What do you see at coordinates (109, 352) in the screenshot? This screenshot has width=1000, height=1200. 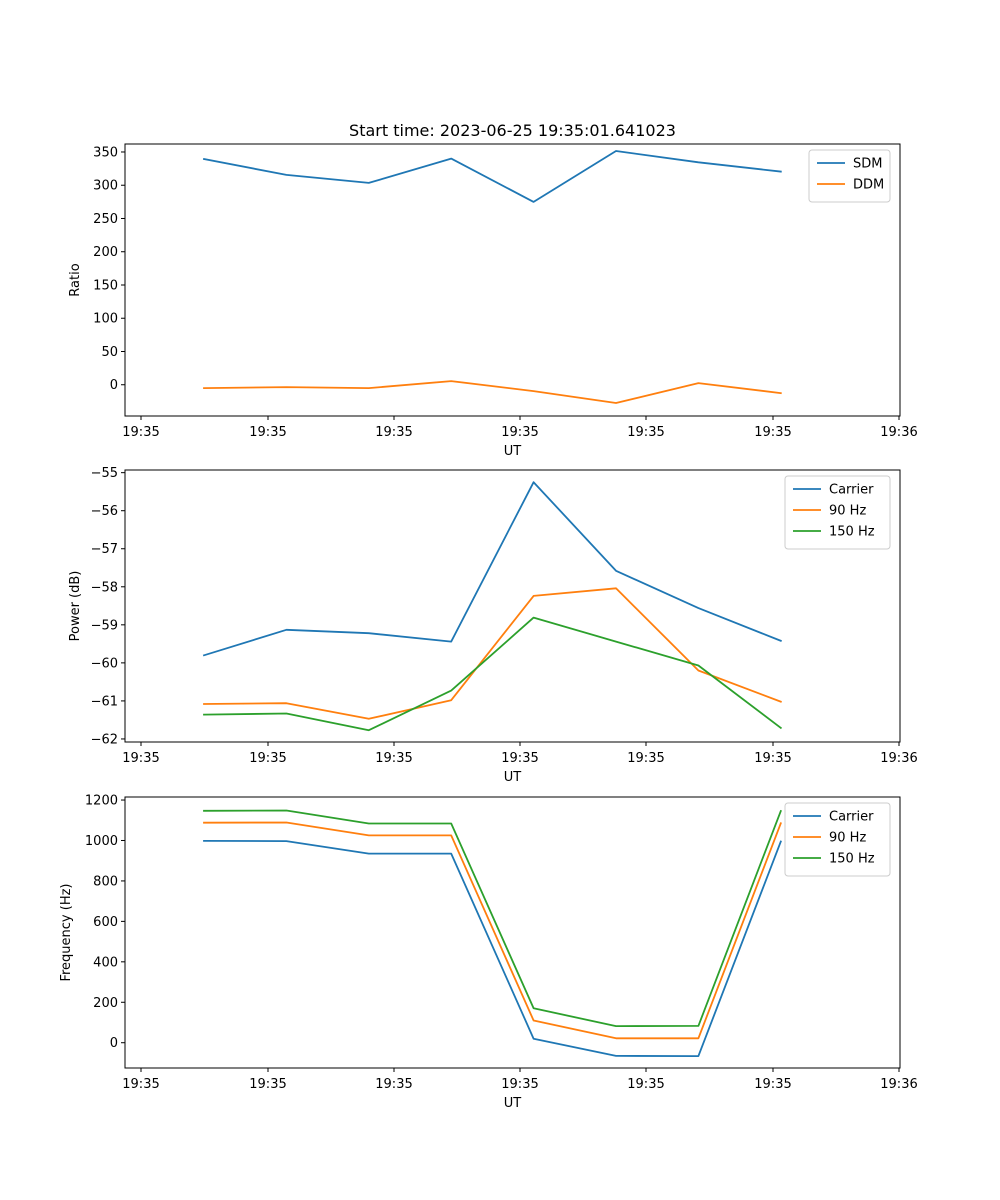 I see `y-tick-label: 50` at bounding box center [109, 352].